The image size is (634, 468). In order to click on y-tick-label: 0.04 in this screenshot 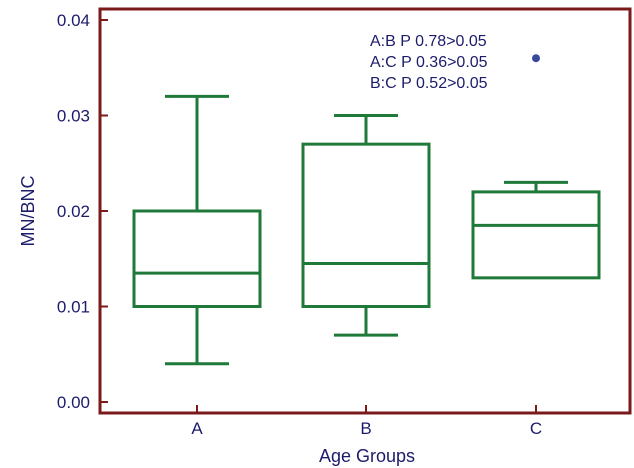, I will do `click(73, 20)`.